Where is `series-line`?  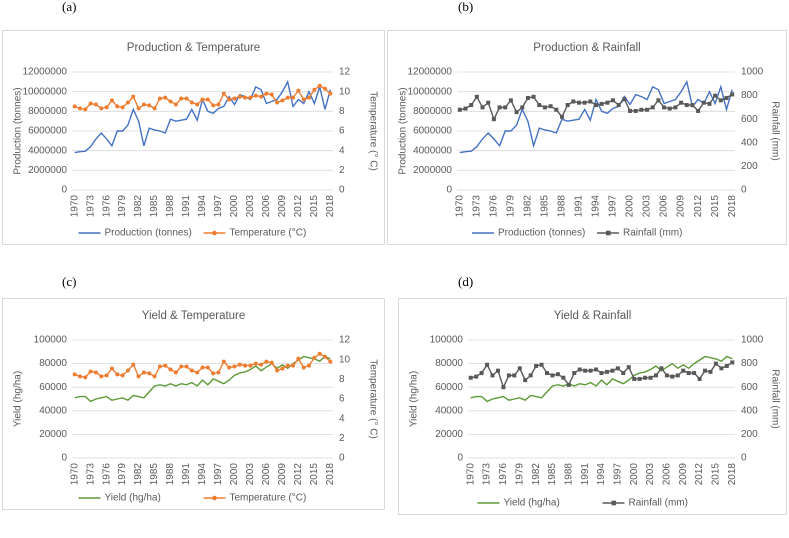
series-line is located at coordinates (596, 116).